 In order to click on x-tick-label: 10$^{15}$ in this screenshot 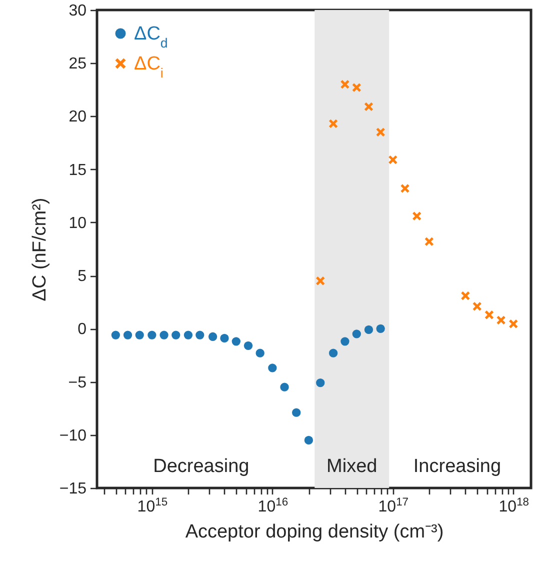, I will do `click(152, 506)`.